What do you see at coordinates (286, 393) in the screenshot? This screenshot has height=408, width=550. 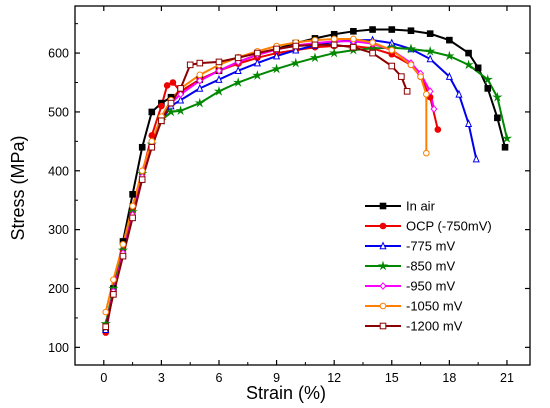 I see `x-axis-title: Strain (%)` at bounding box center [286, 393].